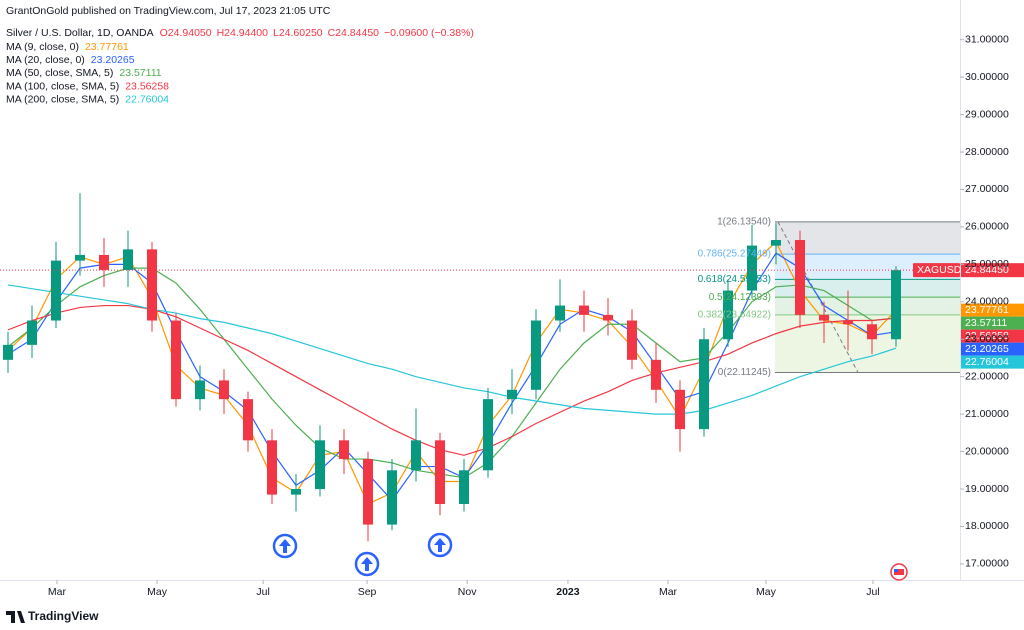 Image resolution: width=1024 pixels, height=630 pixels. I want to click on y-tick-label: 24.00000, so click(987, 302).